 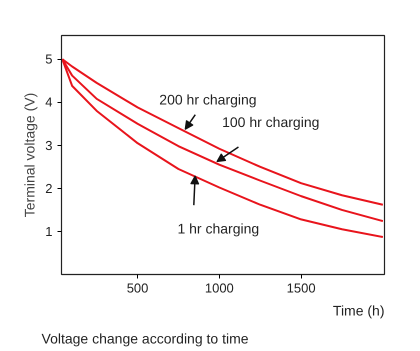 I want to click on annotation: 1 hr charging, so click(x=218, y=228).